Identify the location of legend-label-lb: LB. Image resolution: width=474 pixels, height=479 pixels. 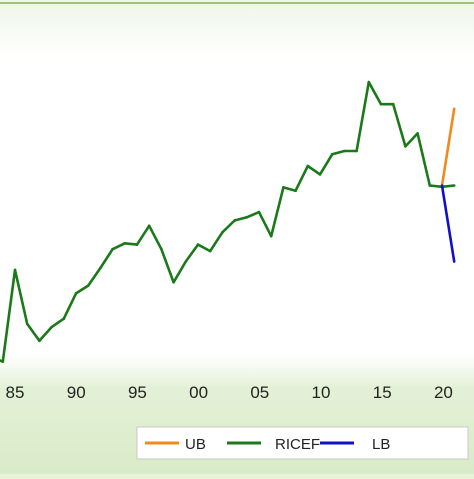
(381, 444).